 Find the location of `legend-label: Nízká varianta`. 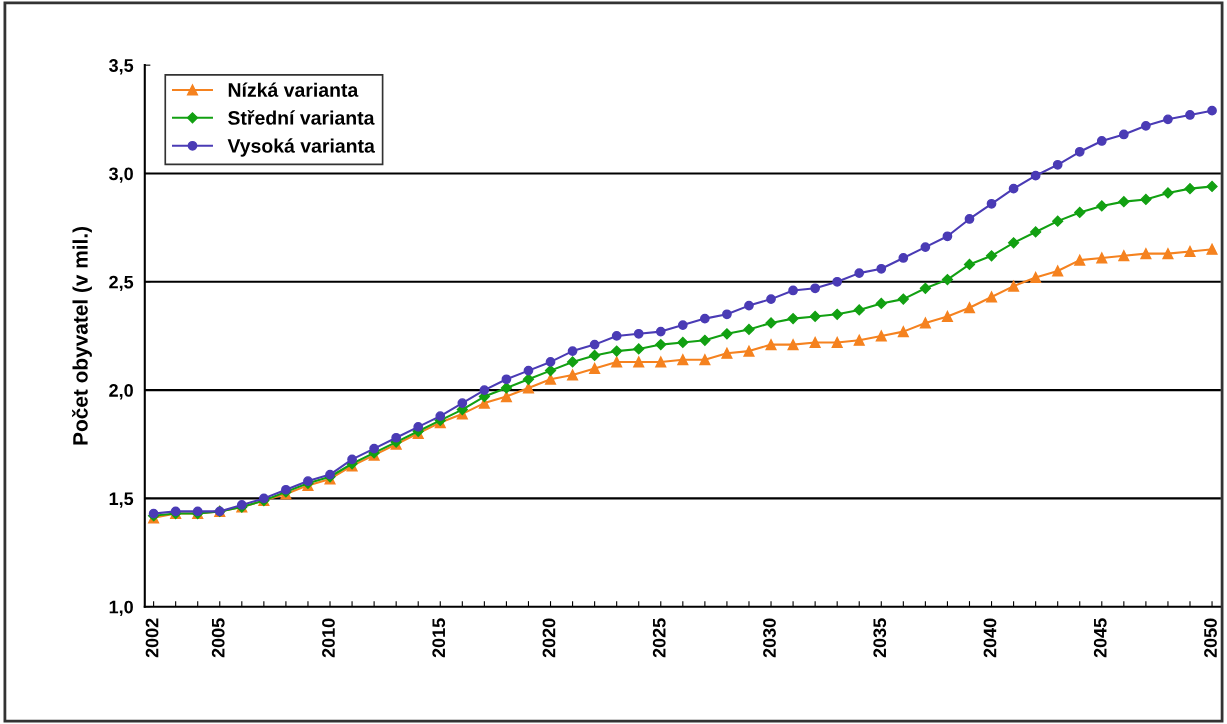

legend-label: Nízká varianta is located at coordinates (293, 89).